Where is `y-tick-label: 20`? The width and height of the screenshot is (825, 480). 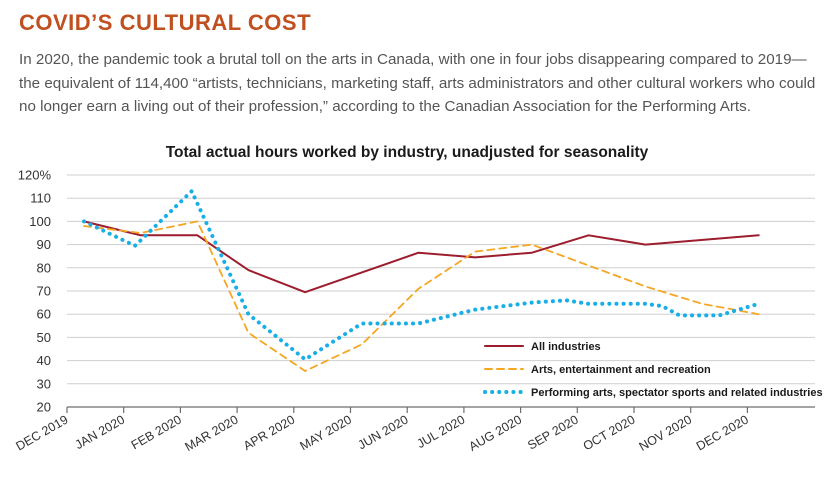 y-tick-label: 20 is located at coordinates (44, 407).